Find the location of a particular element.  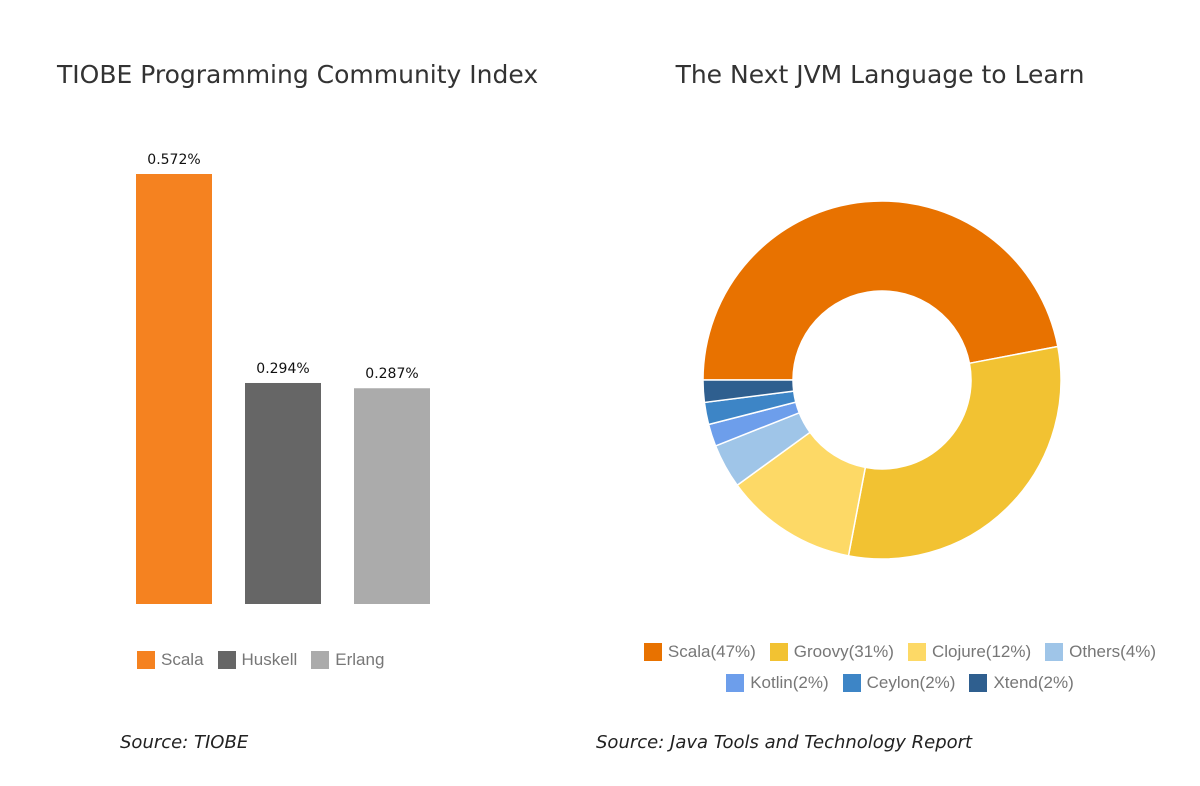

legend-item: Scala is located at coordinates (170, 660).